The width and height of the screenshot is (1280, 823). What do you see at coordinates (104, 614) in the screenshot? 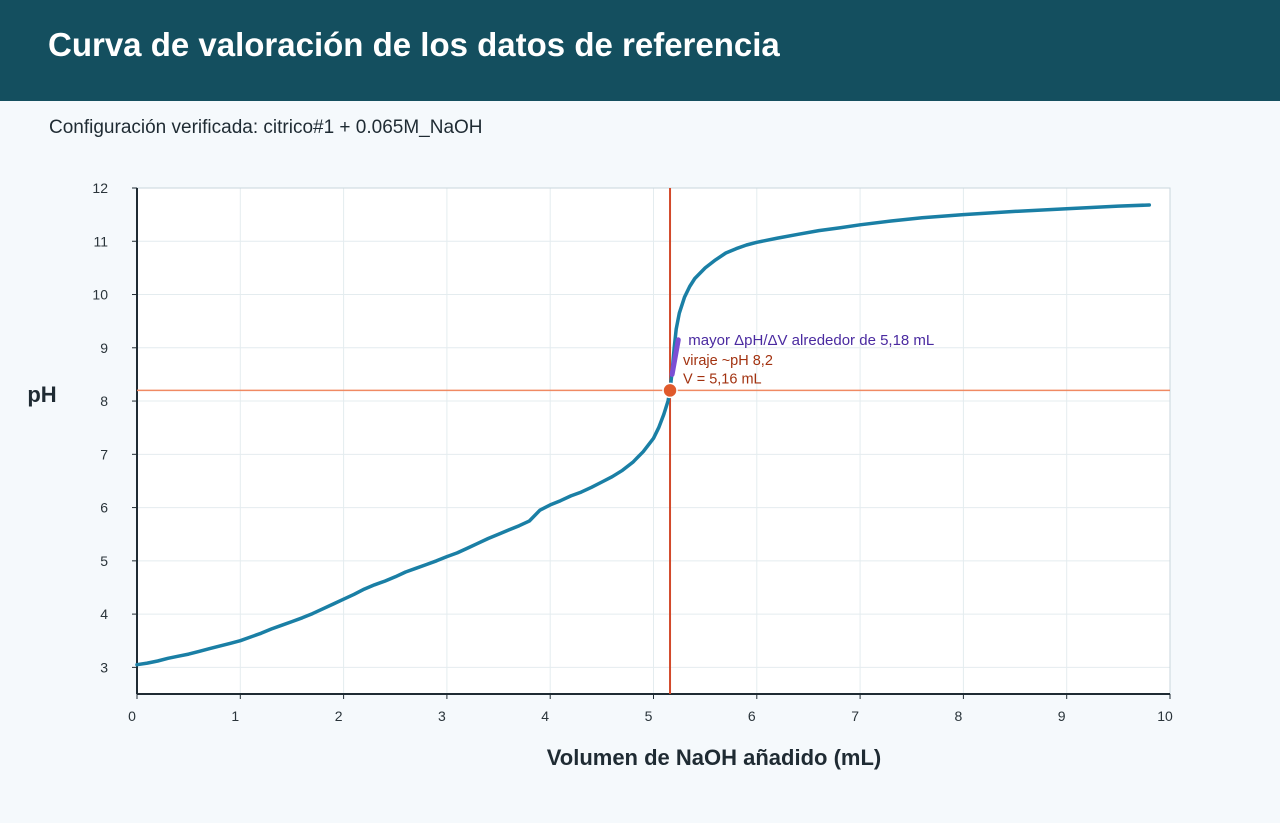
I see `y-tick-label: 4` at bounding box center [104, 614].